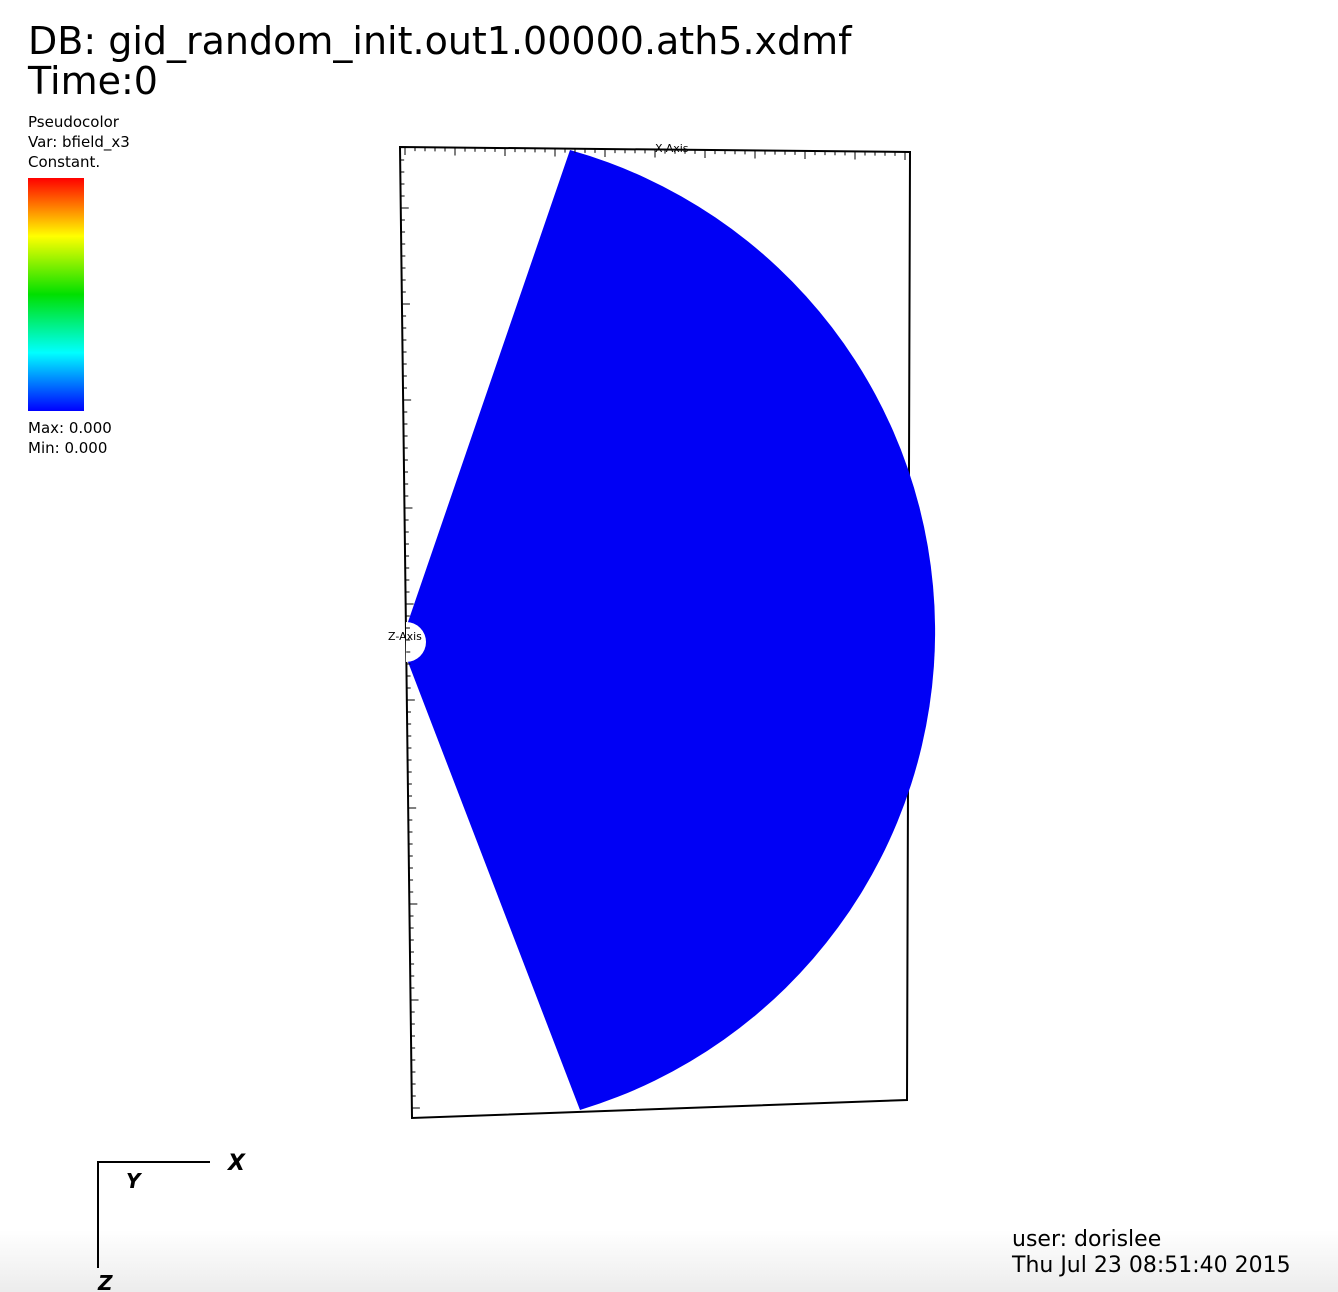 The image size is (1338, 1292). I want to click on db-title: DB: gid_random_init.out1.00000.ath5.xdmf, so click(440, 41).